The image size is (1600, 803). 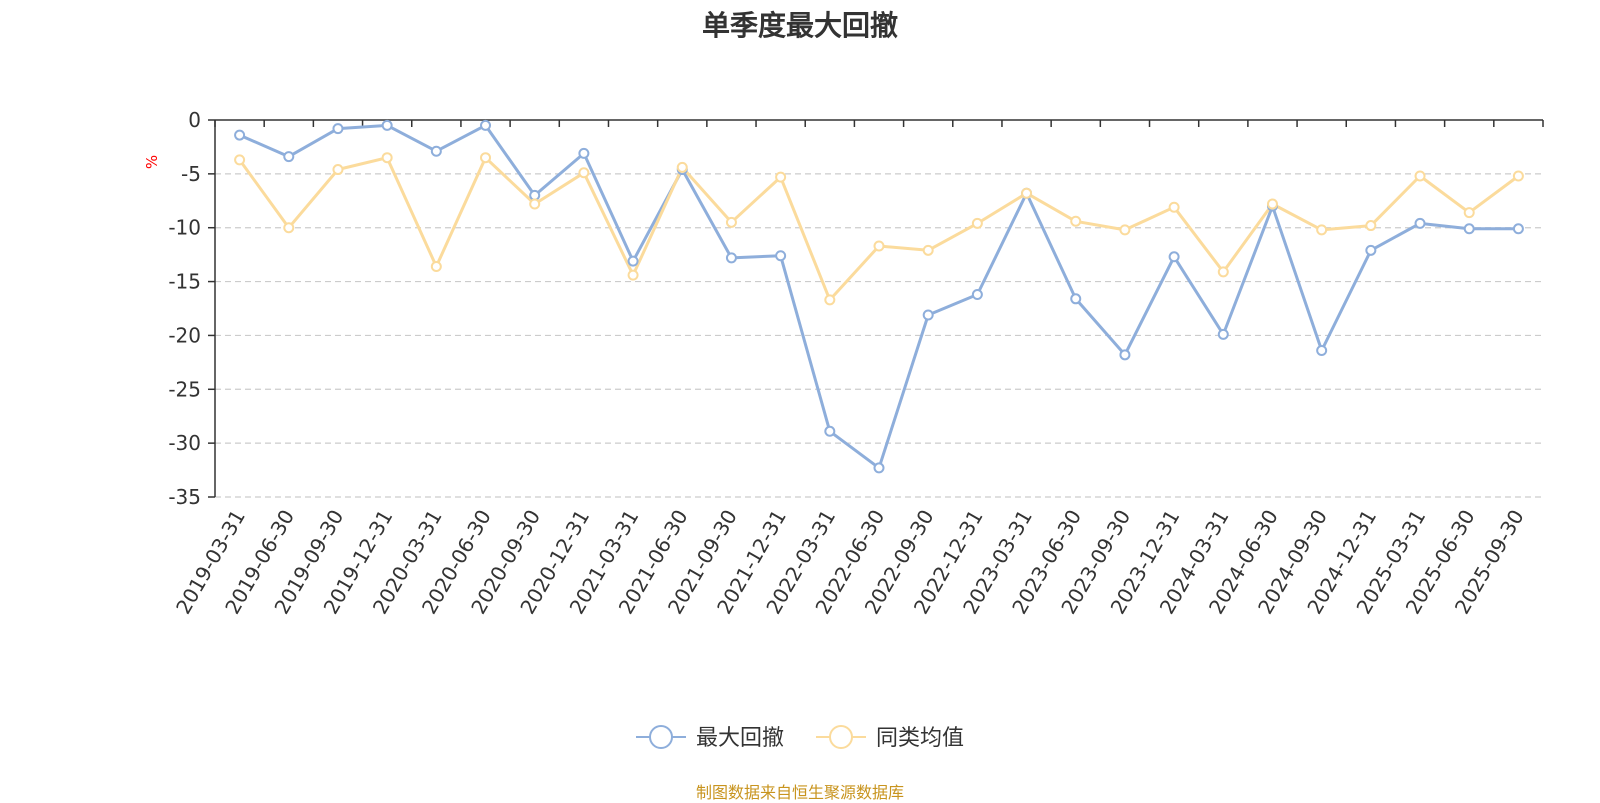 I want to click on chart-title: 单季度最大回撤, so click(x=799, y=25).